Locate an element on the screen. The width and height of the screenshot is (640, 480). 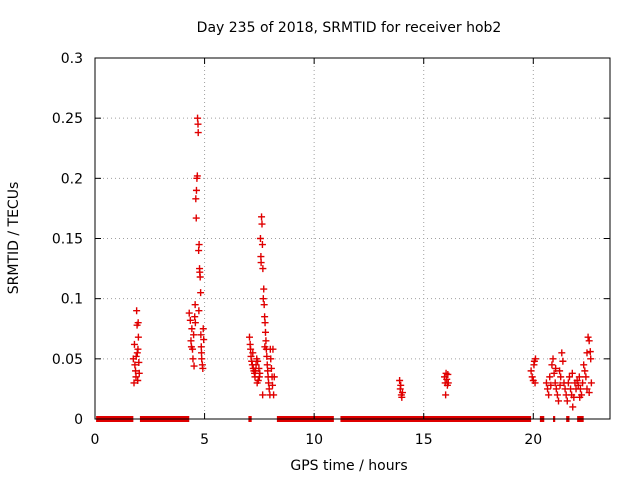
x-tick-label: 0 is located at coordinates (95, 440).